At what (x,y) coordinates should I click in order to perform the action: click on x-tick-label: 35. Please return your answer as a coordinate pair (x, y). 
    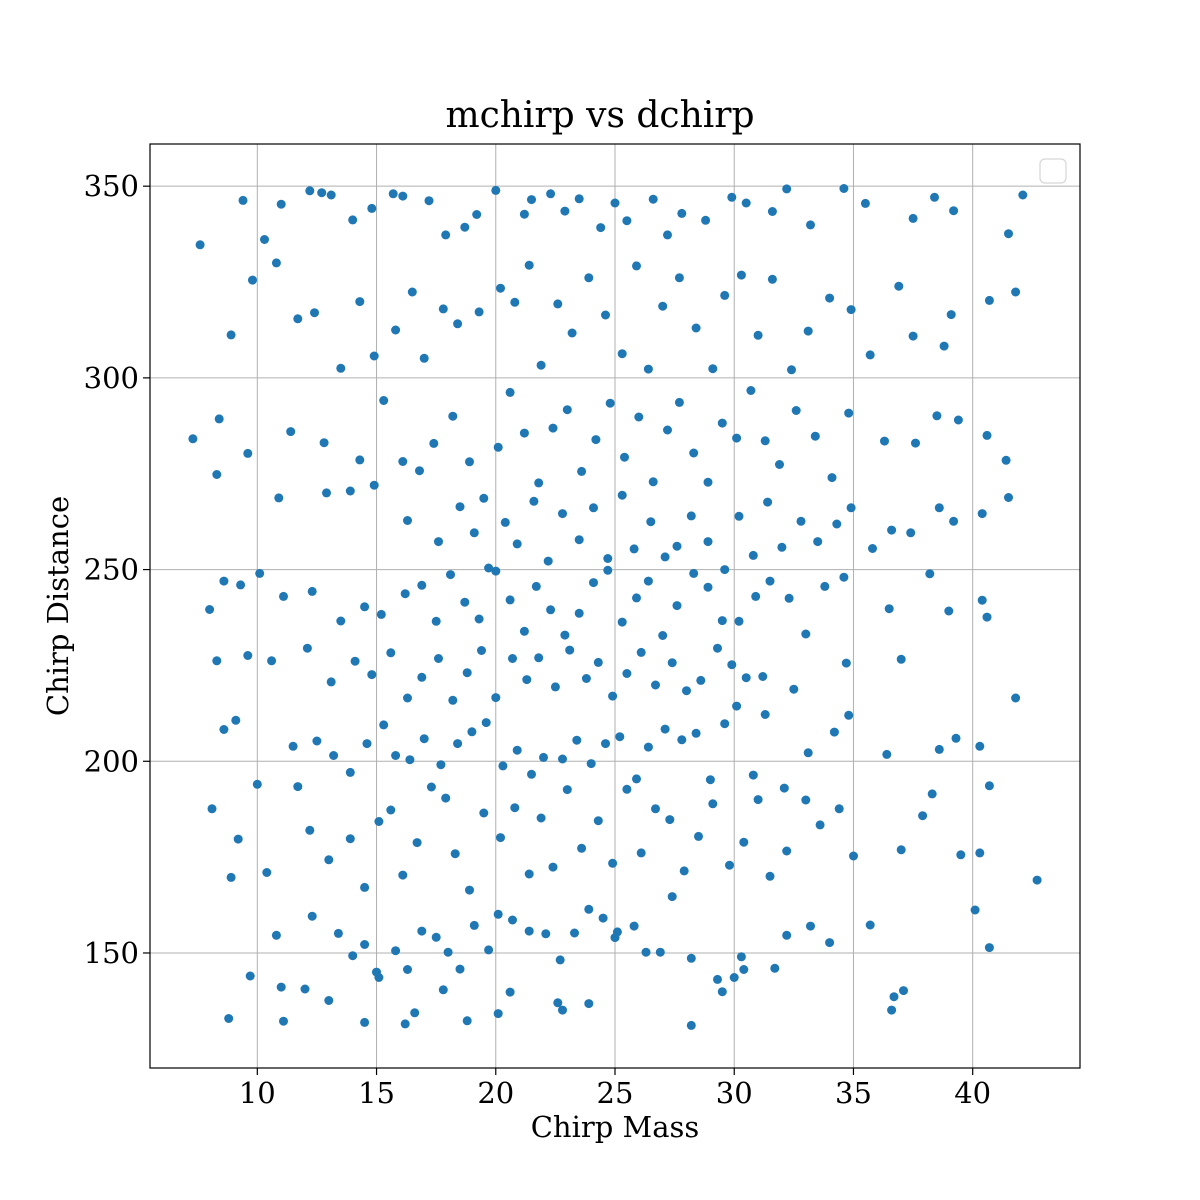
    Looking at the image, I should click on (853, 1093).